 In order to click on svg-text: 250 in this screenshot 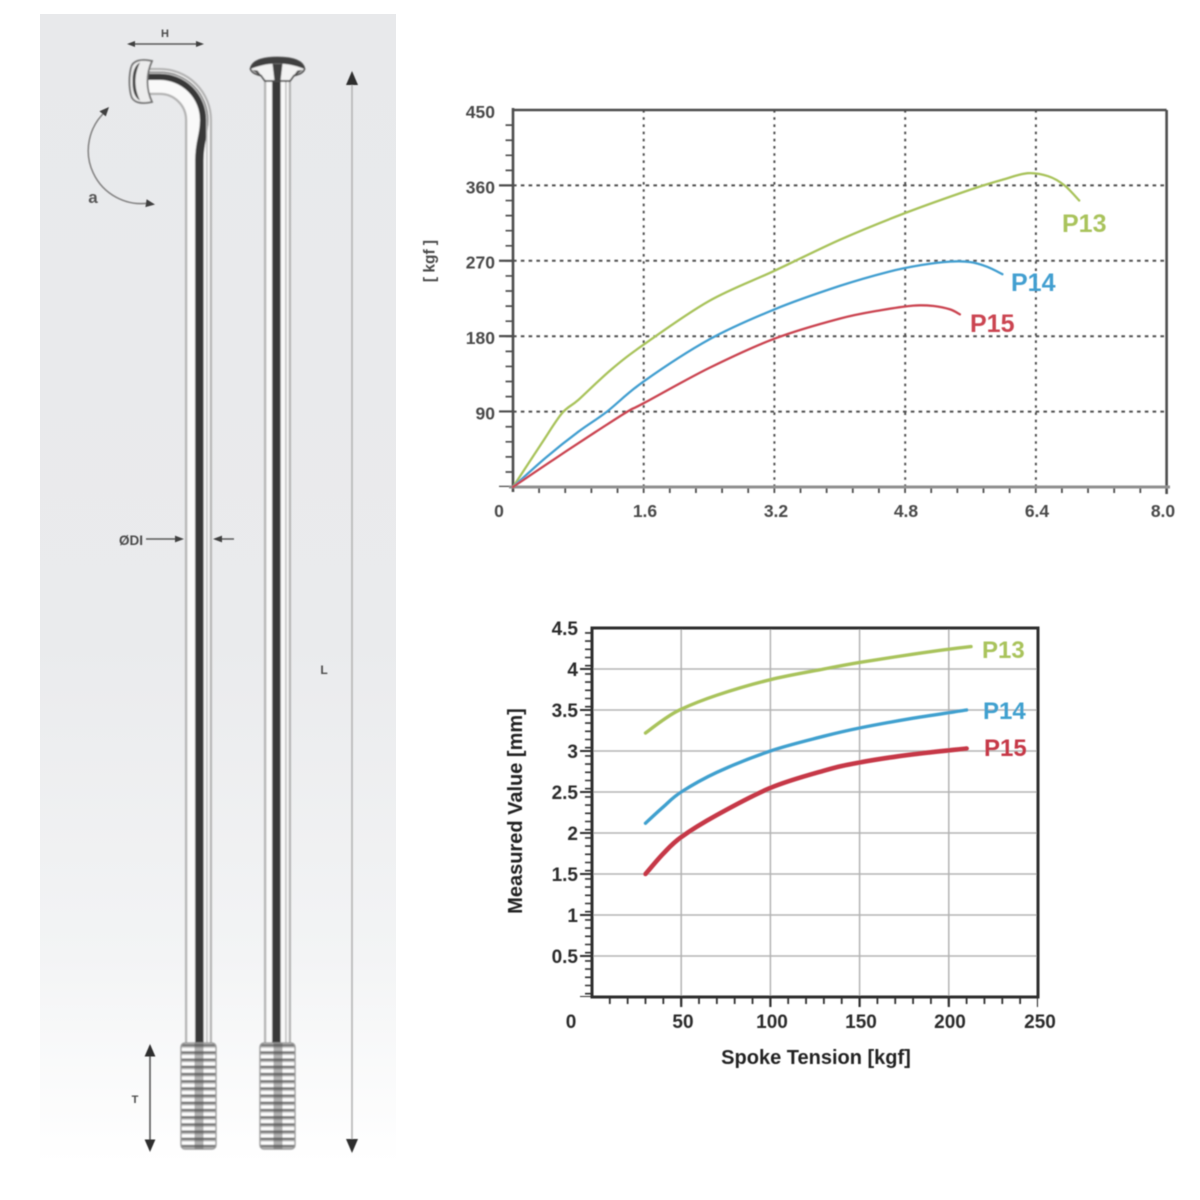, I will do `click(1040, 1022)`.